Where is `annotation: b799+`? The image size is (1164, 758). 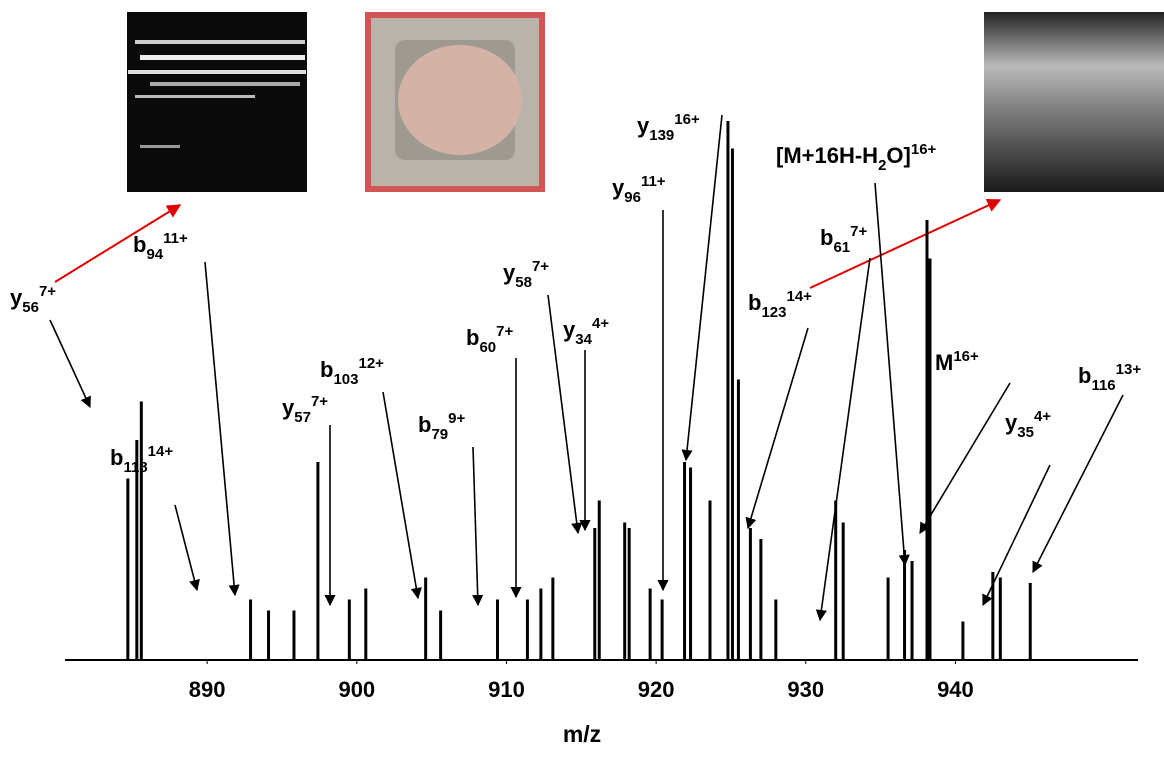
annotation: b799+ is located at coordinates (441, 426).